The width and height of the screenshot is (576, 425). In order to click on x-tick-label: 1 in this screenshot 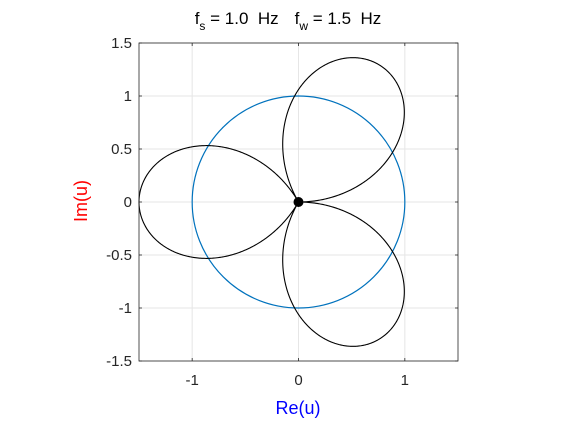, I will do `click(405, 380)`.